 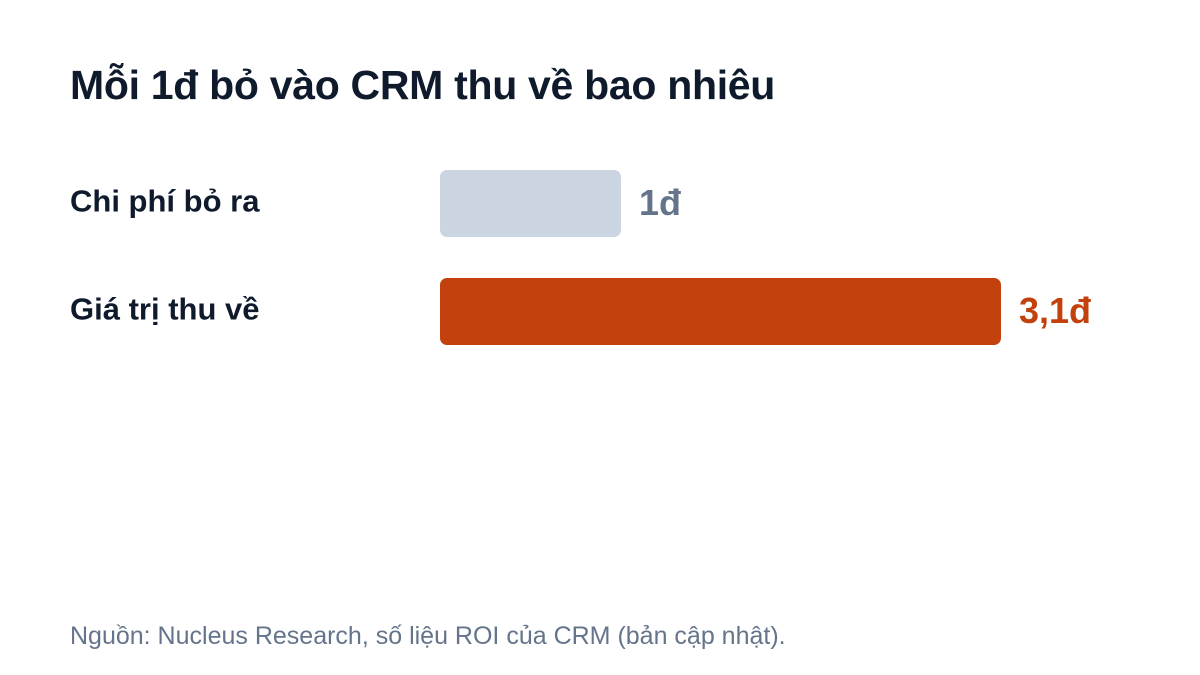 I want to click on chart-title: Mỗi 1đ bỏ vào CRM thu về bao nhiêu, so click(x=423, y=85).